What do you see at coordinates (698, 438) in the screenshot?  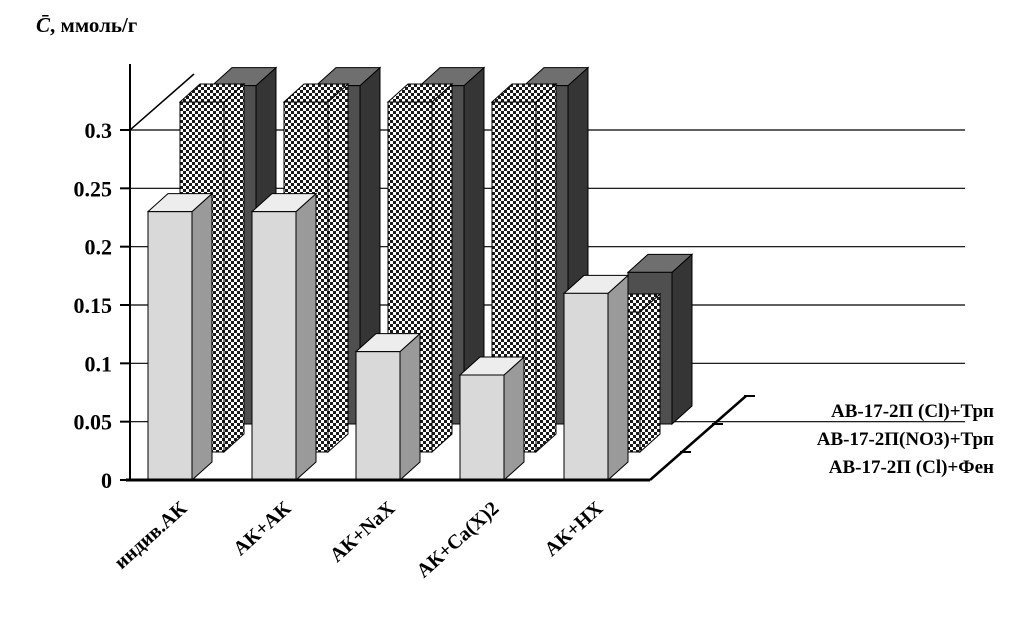 I see `depth-axis` at bounding box center [698, 438].